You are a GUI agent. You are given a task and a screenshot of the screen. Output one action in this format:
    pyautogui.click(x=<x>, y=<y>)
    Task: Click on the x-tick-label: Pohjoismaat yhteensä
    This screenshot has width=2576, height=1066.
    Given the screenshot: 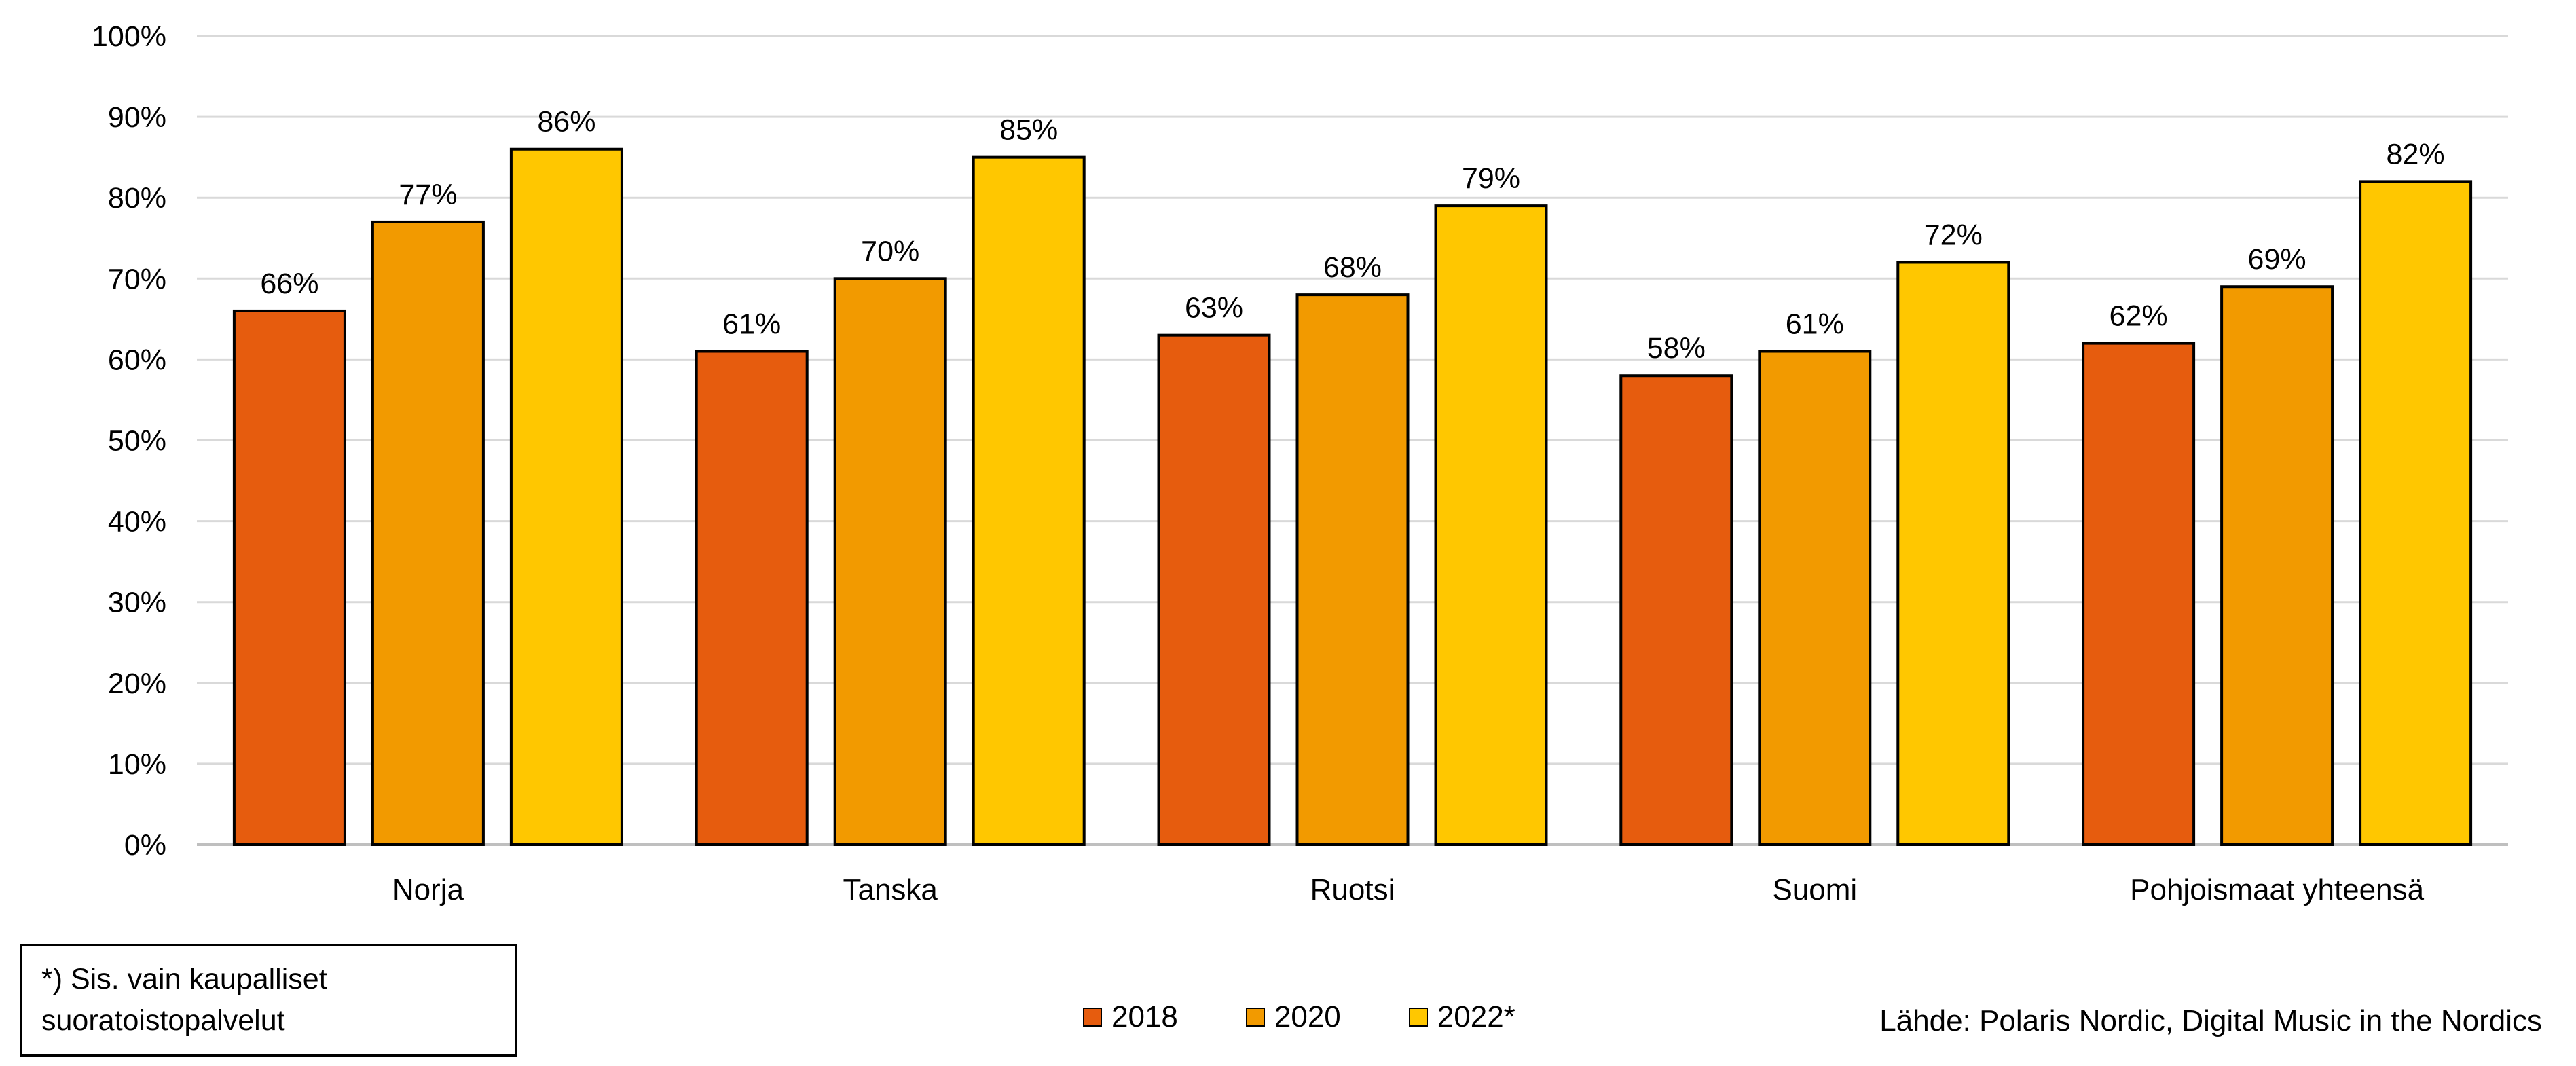 What is the action you would take?
    pyautogui.click(x=2277, y=889)
    